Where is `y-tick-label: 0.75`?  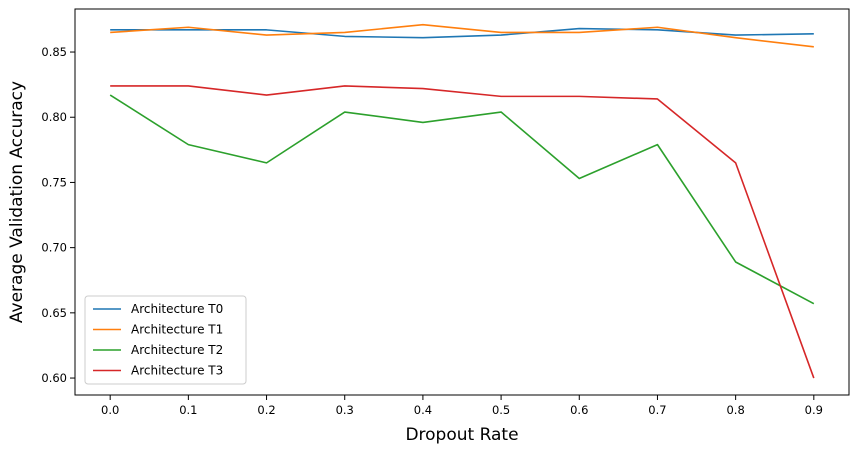
y-tick-label: 0.75 is located at coordinates (54, 182).